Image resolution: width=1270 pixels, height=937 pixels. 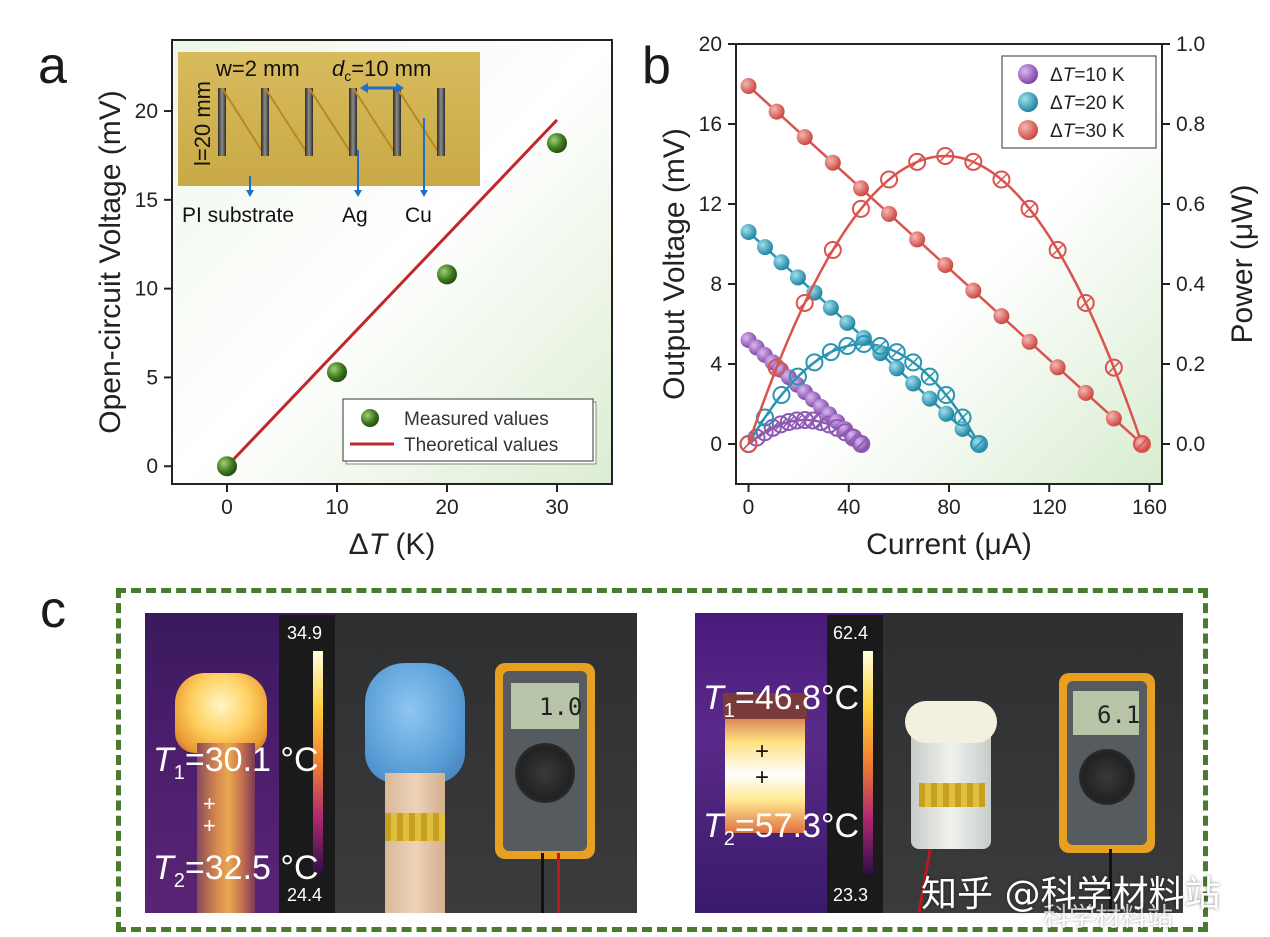 I want to click on thermal-image-beaker: 62.4 23.3 T1=46.8°C + + T2=57.3°C, so click(x=789, y=763).